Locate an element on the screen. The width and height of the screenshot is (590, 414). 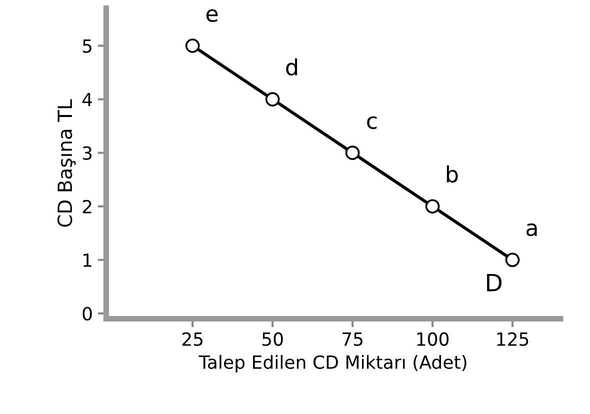
y-tick-label: 3 is located at coordinates (87, 153).